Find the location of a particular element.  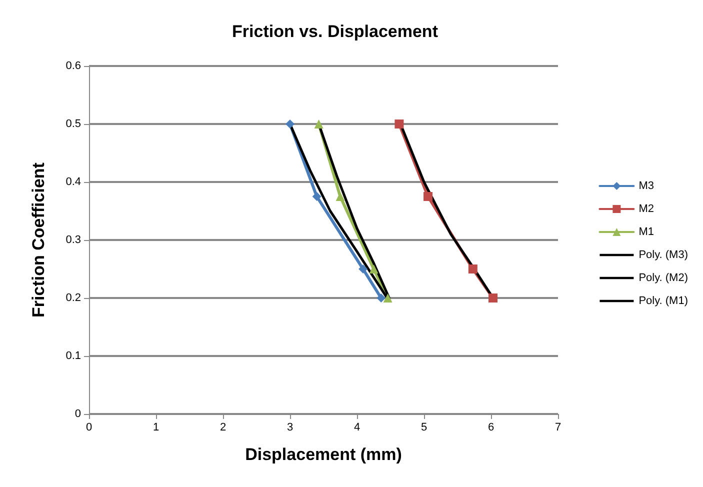

y-tick-label: 0.6 is located at coordinates (73, 66).